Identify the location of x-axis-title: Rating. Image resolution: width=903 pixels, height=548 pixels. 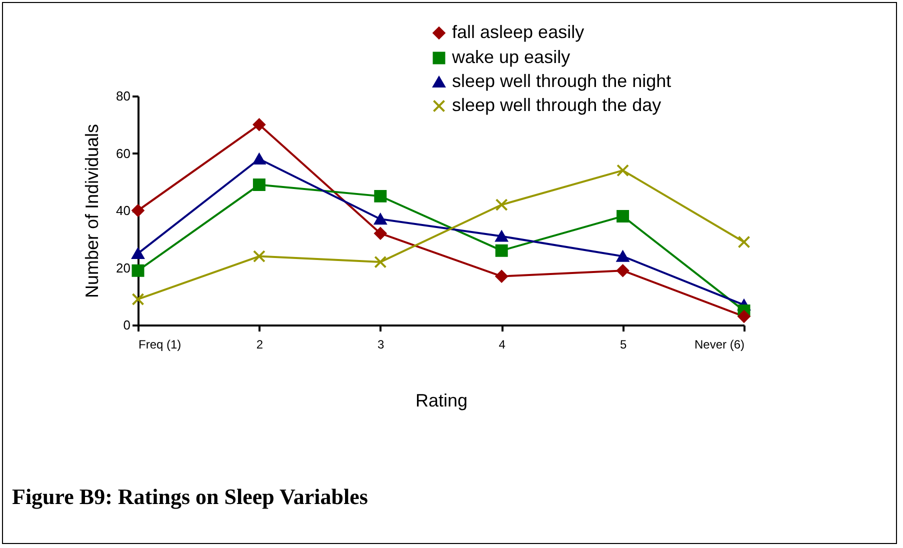
(441, 400).